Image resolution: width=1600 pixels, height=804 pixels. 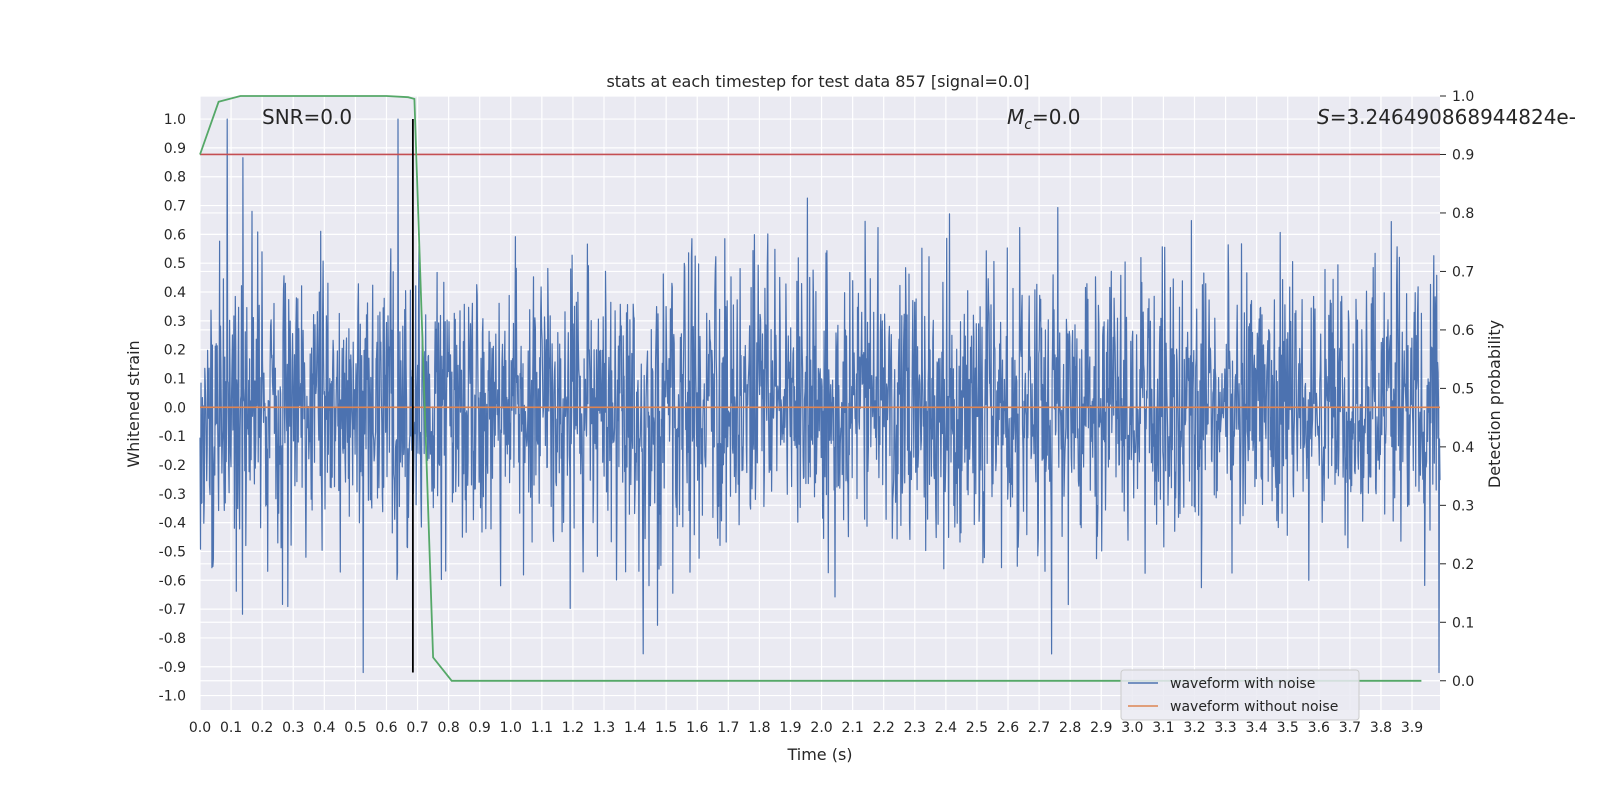 What do you see at coordinates (480, 728) in the screenshot?
I see `x-tick-label: 0.9` at bounding box center [480, 728].